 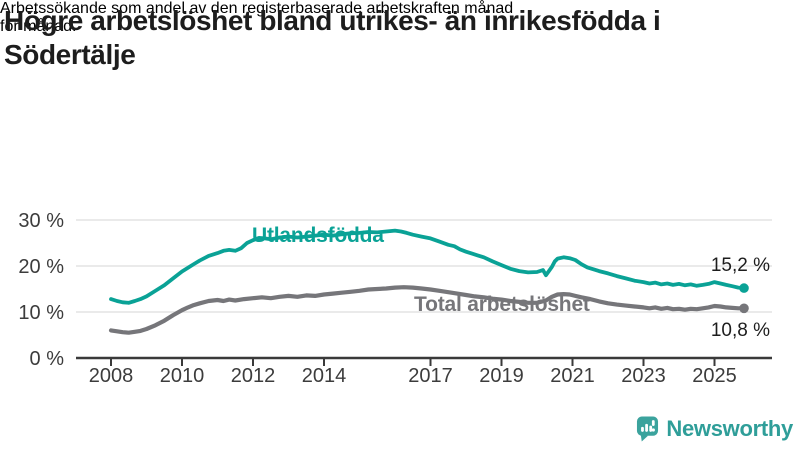 I want to click on x-tick-label: 2023, so click(x=643, y=376).